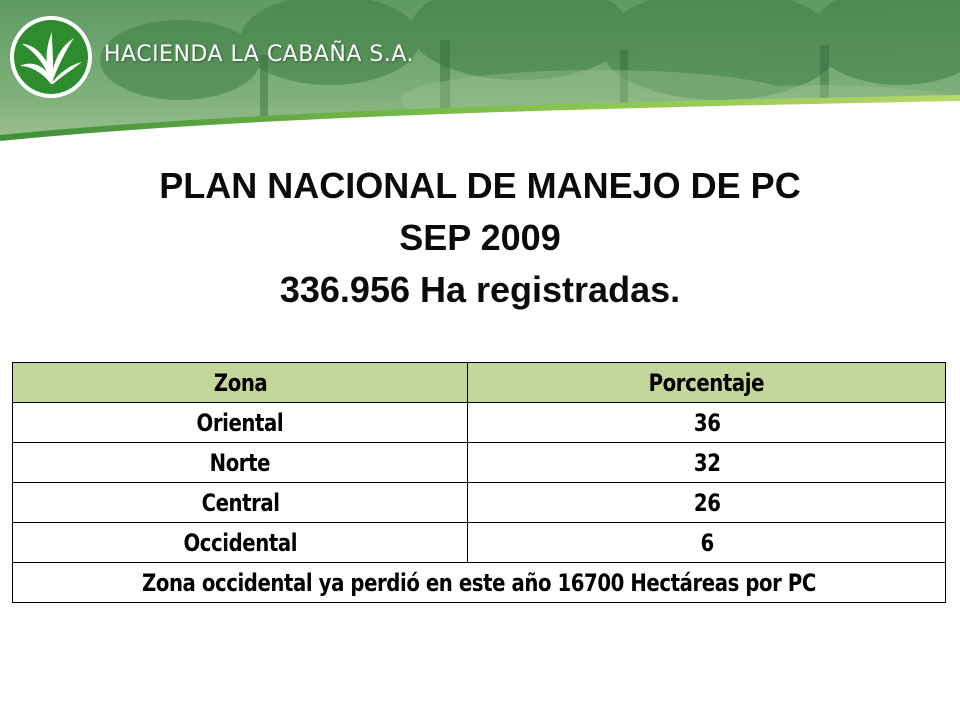 This screenshot has height=720, width=960. I want to click on title-line-2: SEP 2009, so click(480, 237).